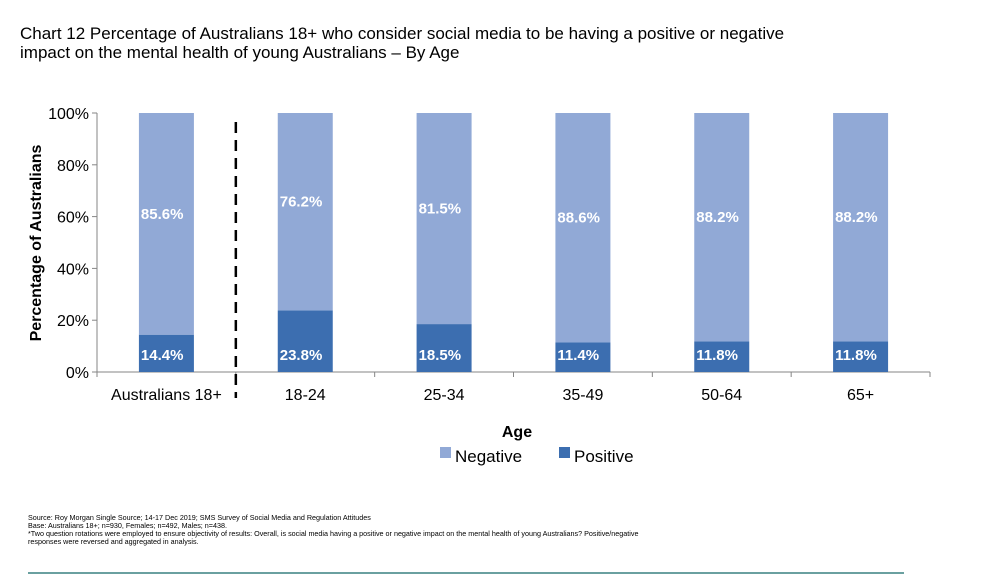 The height and width of the screenshot is (585, 988). What do you see at coordinates (860, 395) in the screenshot?
I see `x-category-label: 65+` at bounding box center [860, 395].